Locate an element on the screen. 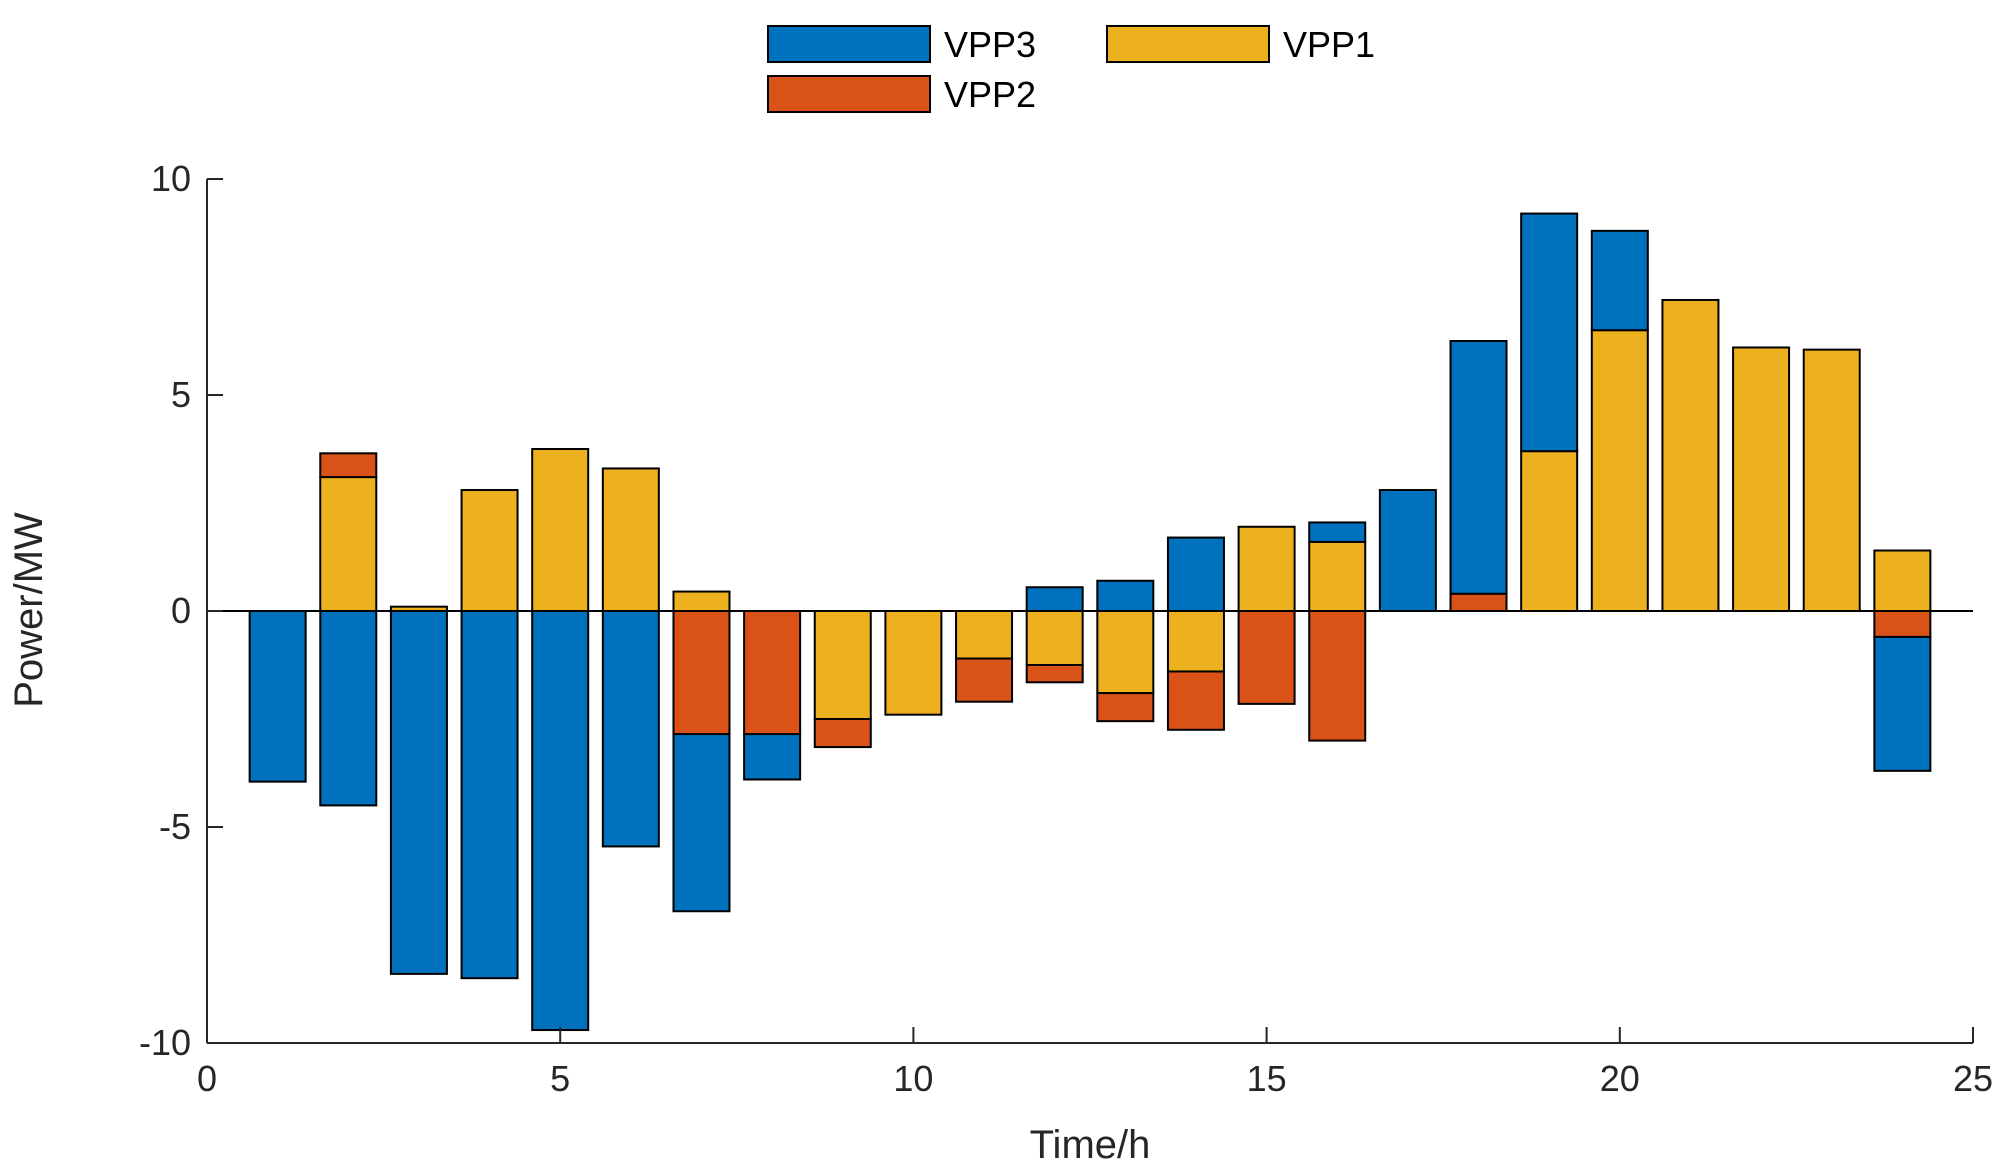 This screenshot has width=2012, height=1174. legend-swatch-vpp3 is located at coordinates (849, 44).